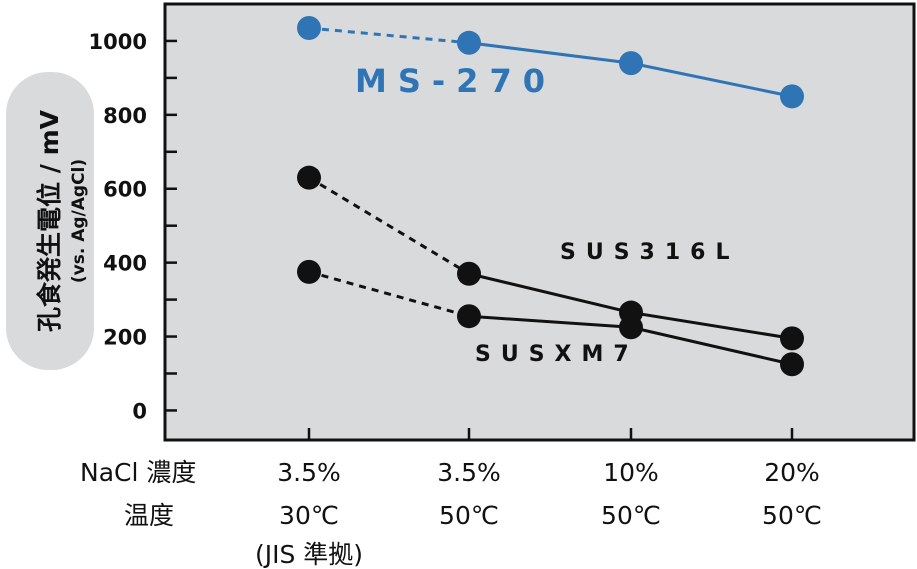 The image size is (917, 569). What do you see at coordinates (149, 515) in the screenshot?
I see `x-row-label-temperature: 温度` at bounding box center [149, 515].